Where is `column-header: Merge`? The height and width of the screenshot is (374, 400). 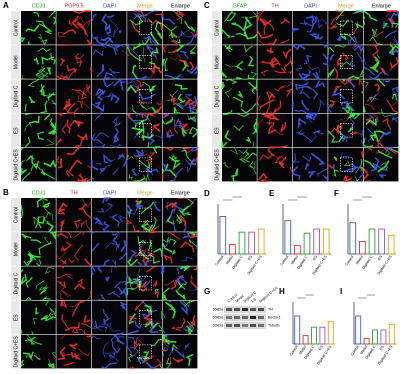 column-header: Merge is located at coordinates (145, 193).